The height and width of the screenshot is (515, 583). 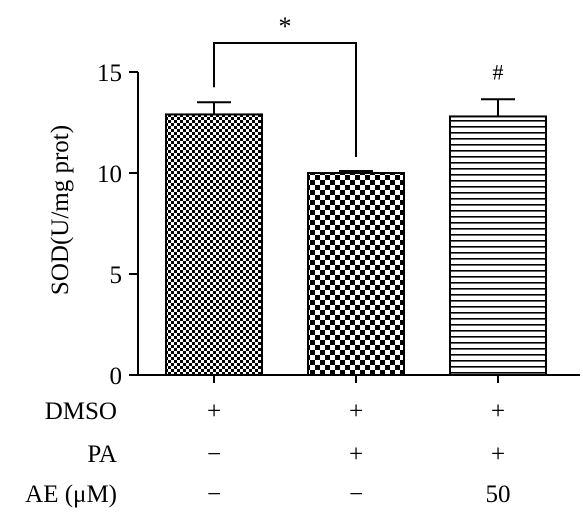 What do you see at coordinates (81, 411) in the screenshot?
I see `treatment-label: DMSO` at bounding box center [81, 411].